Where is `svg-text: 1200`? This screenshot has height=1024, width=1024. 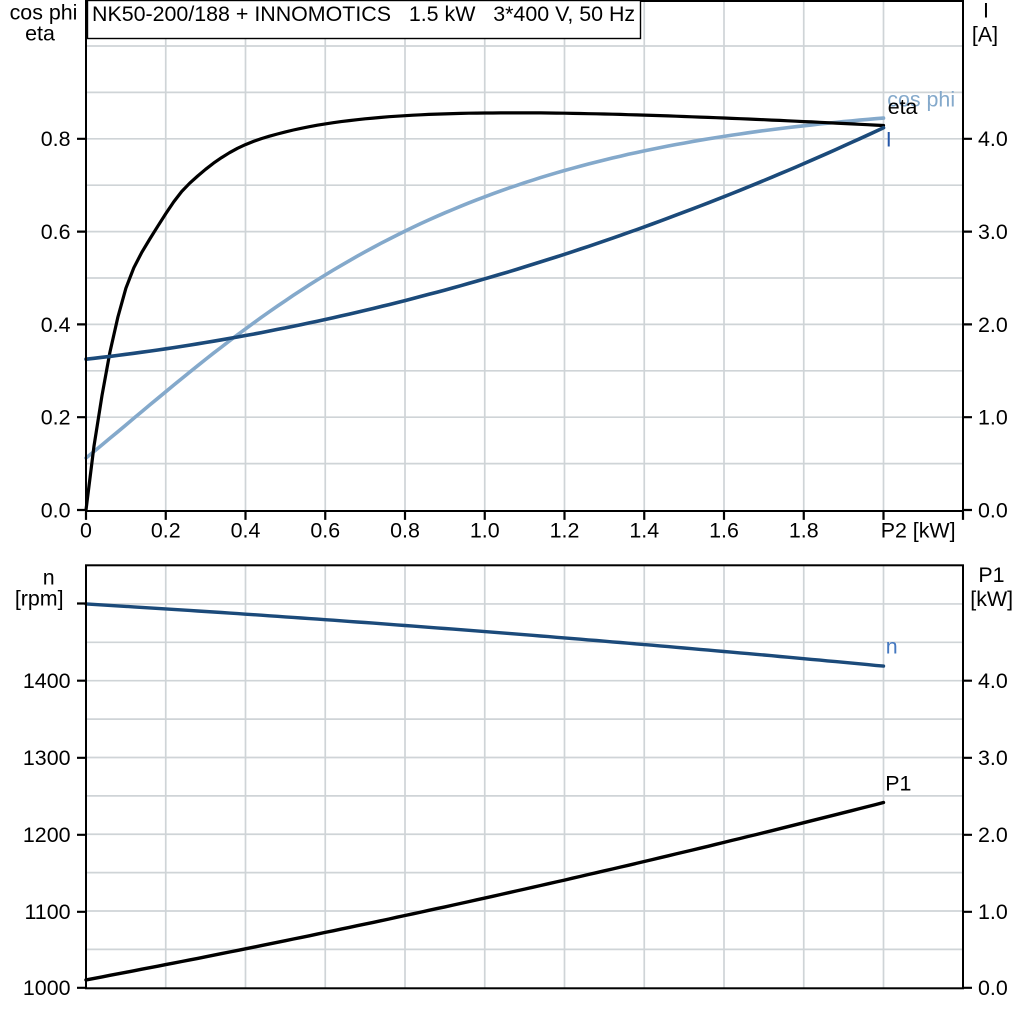 svg-text: 1200 is located at coordinates (47, 835).